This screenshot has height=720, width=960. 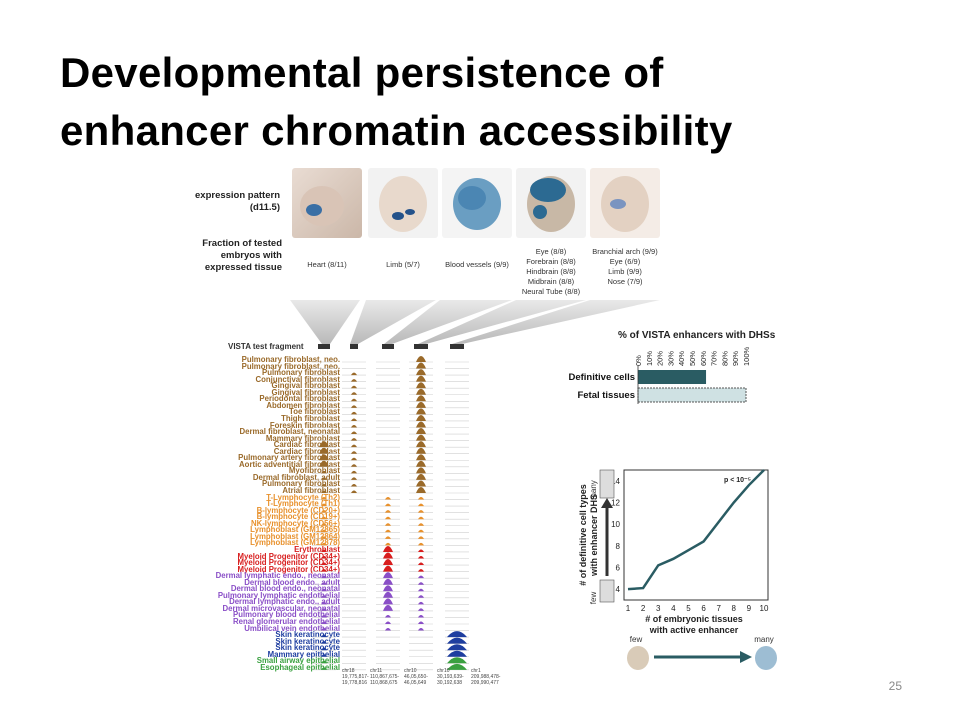 What do you see at coordinates (284, 602) in the screenshot?
I see `cell-type-label: Dermal lymphatic endo., adult` at bounding box center [284, 602].